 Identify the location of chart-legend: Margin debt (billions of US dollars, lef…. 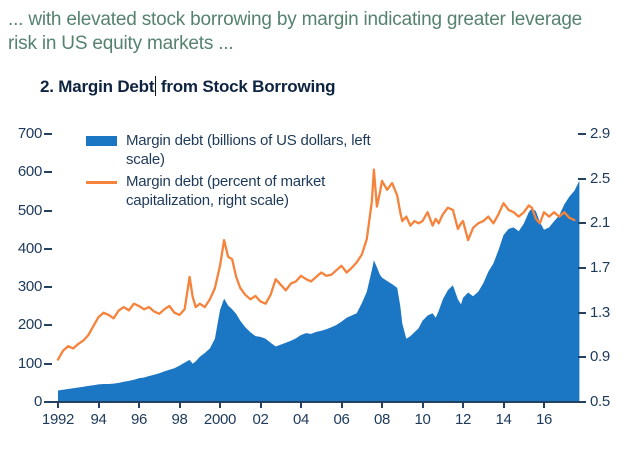
(237, 173).